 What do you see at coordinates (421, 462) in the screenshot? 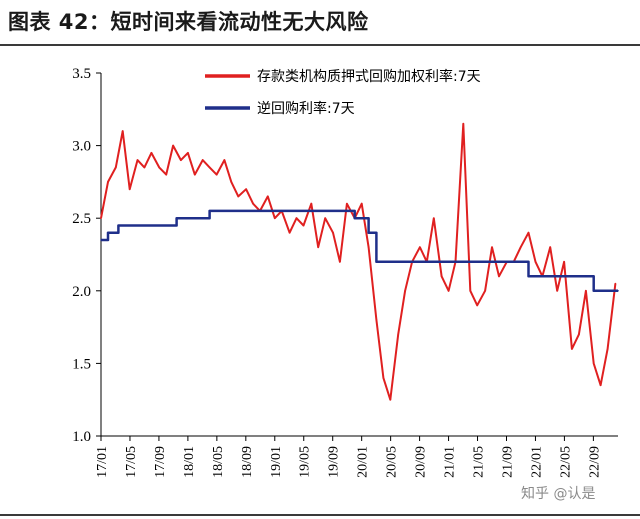
I see `x-tick-label: 20/09` at bounding box center [421, 462].